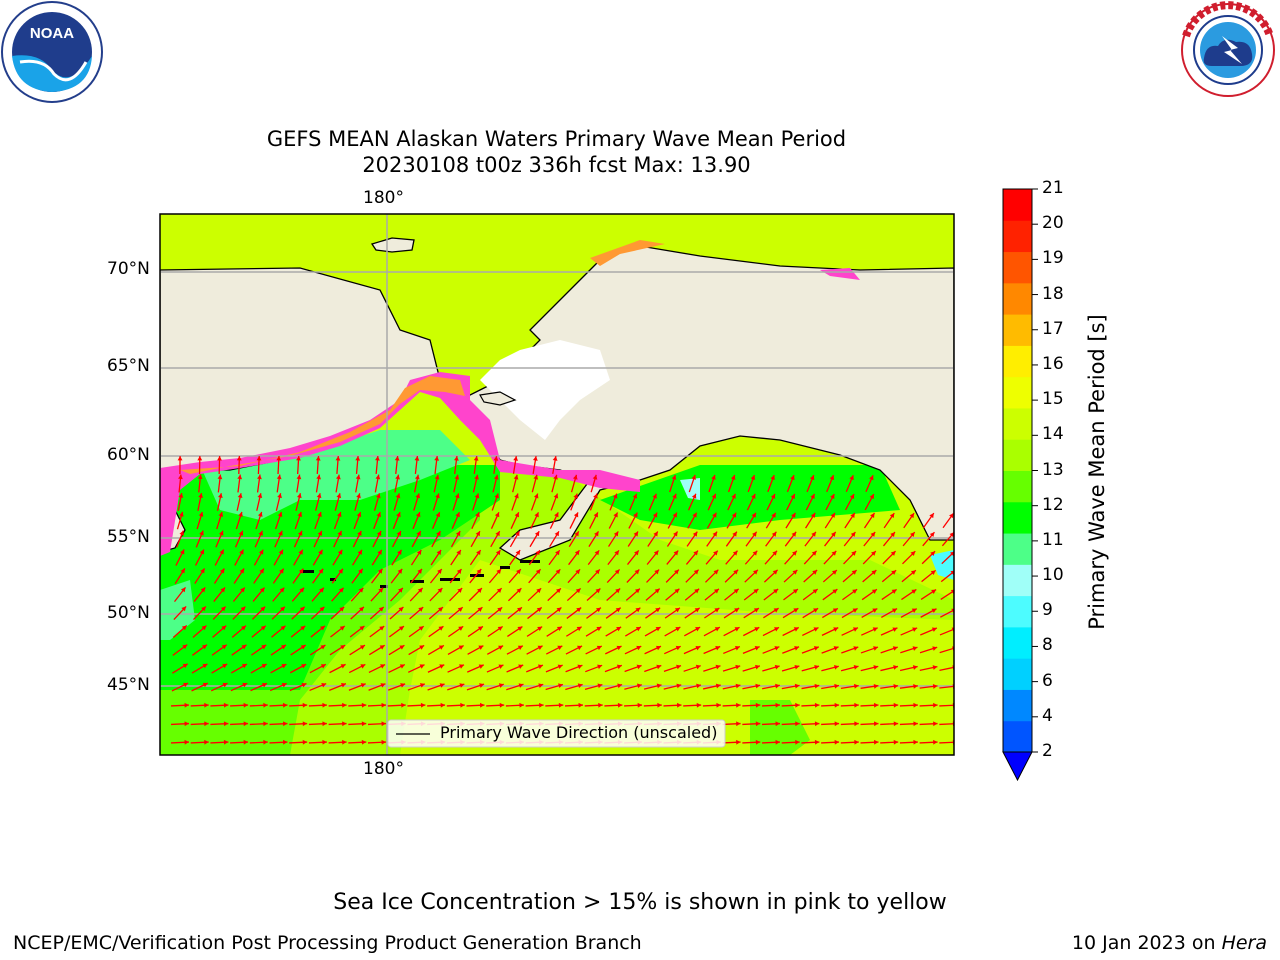  What do you see at coordinates (53, 53) in the screenshot?
I see `noaa-logo: NOAA` at bounding box center [53, 53].